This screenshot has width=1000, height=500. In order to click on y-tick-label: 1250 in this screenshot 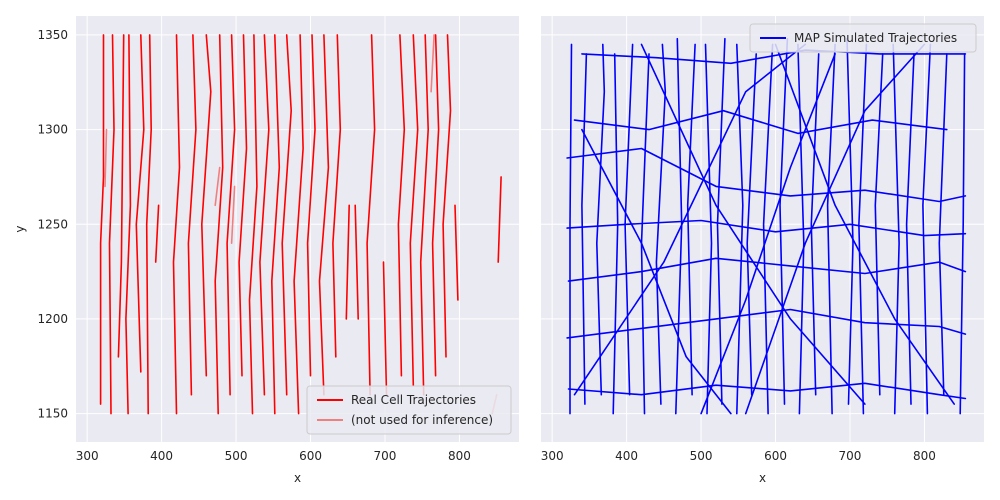, I will do `click(52, 224)`.